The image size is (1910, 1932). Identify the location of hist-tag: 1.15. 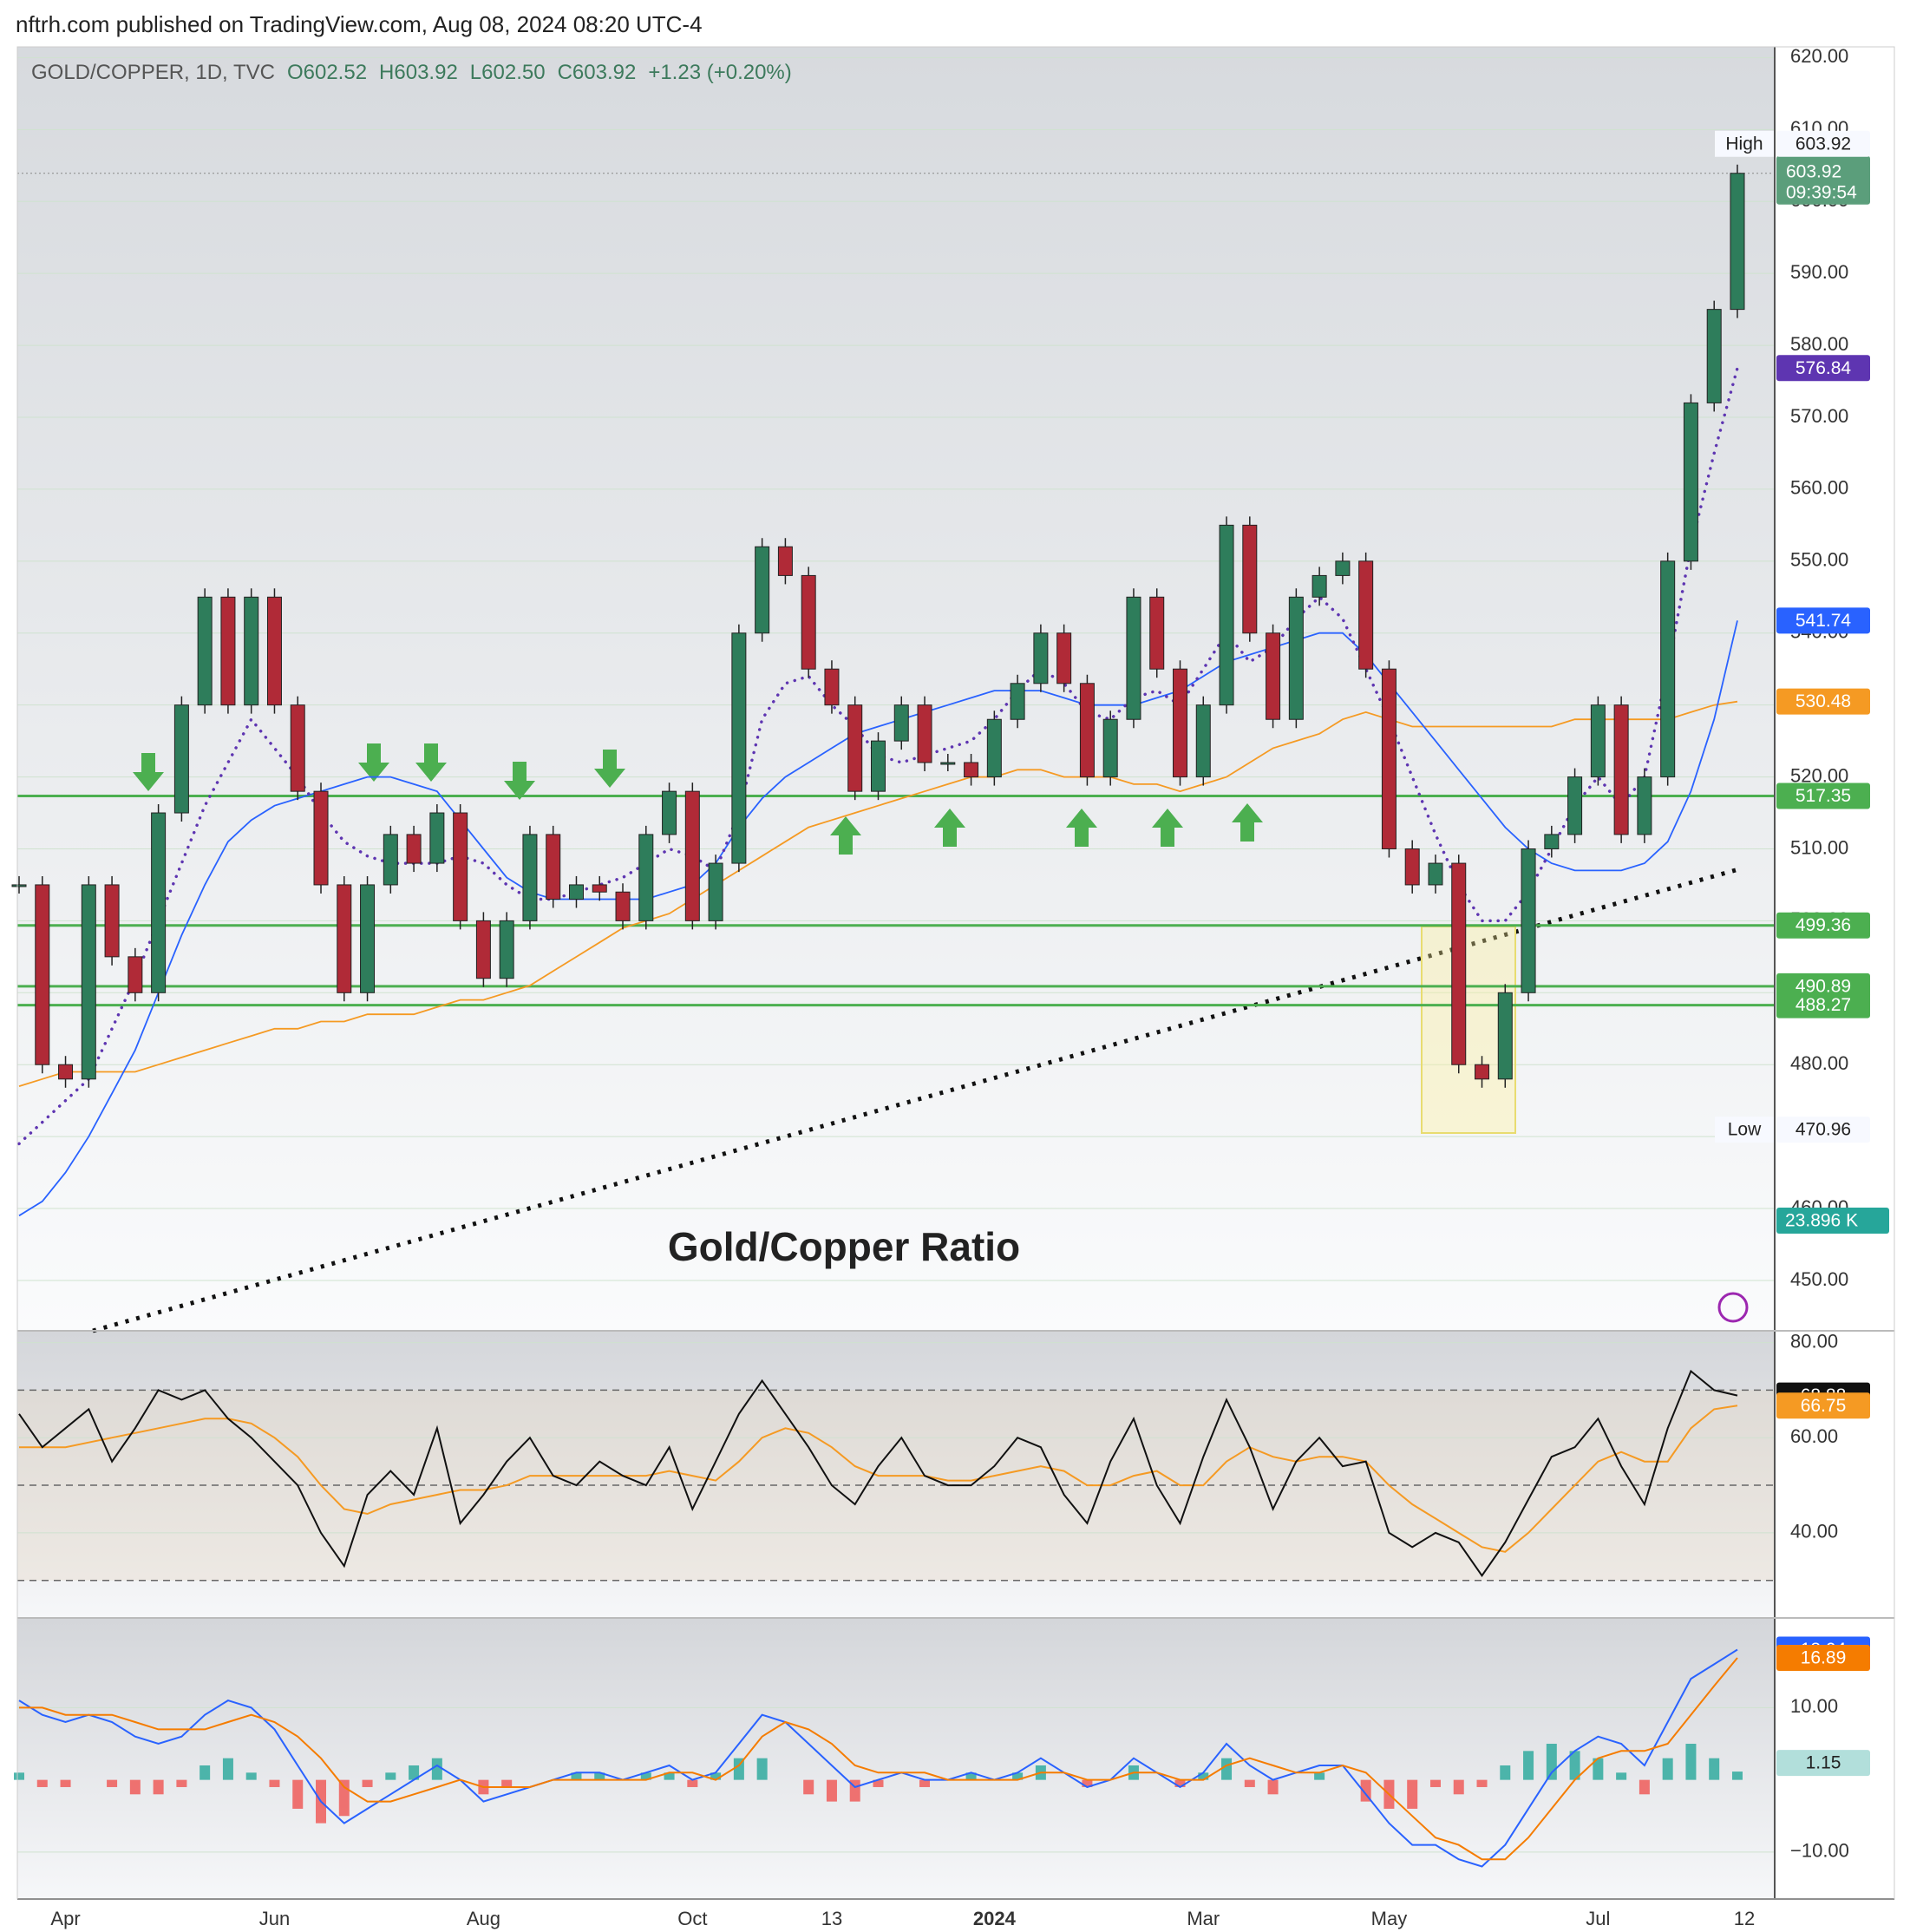
(1823, 1763).